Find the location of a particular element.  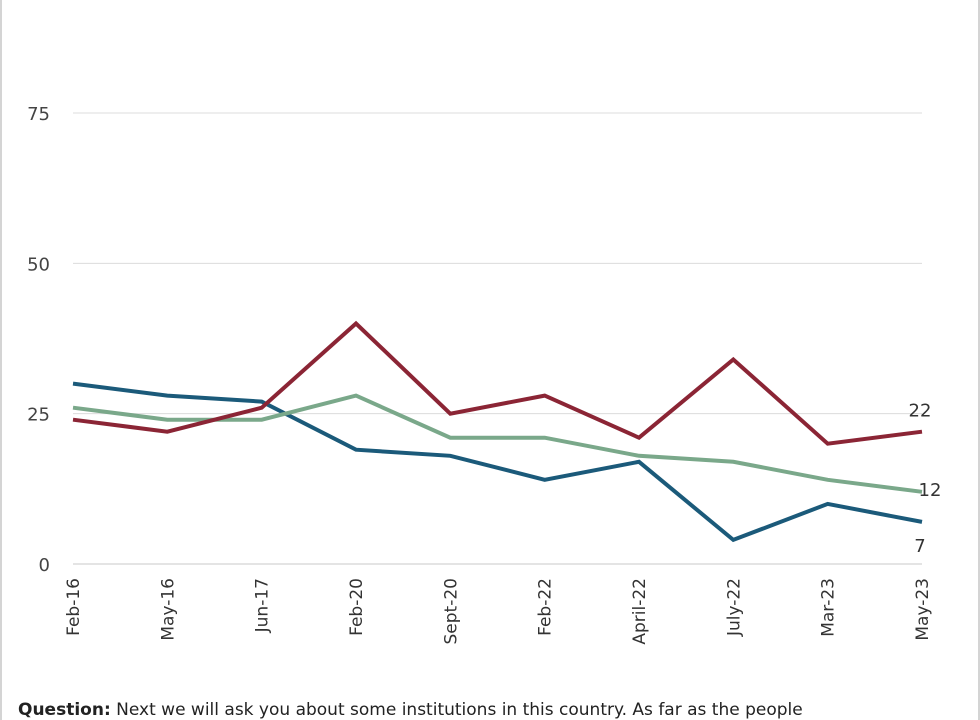

x-tick-label: Sept-20 is located at coordinates (451, 611).